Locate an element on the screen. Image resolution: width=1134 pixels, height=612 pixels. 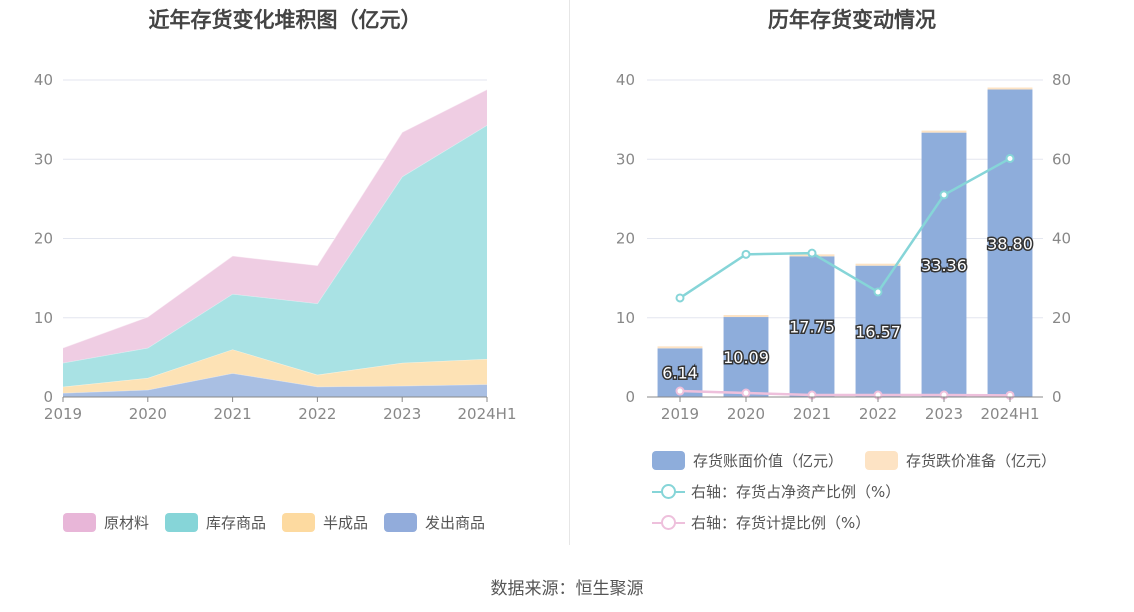
legend-swatch-finished-goods is located at coordinates (181, 522).